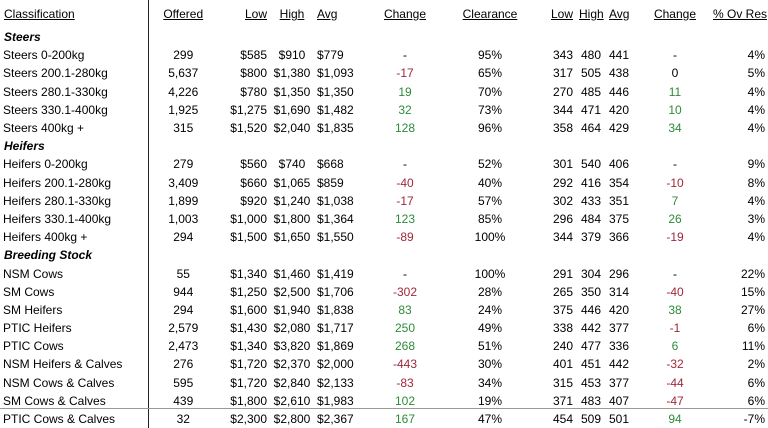 Image resolution: width=768 pixels, height=428 pixels. What do you see at coordinates (591, 164) in the screenshot?
I see `high2-cell: 540` at bounding box center [591, 164].